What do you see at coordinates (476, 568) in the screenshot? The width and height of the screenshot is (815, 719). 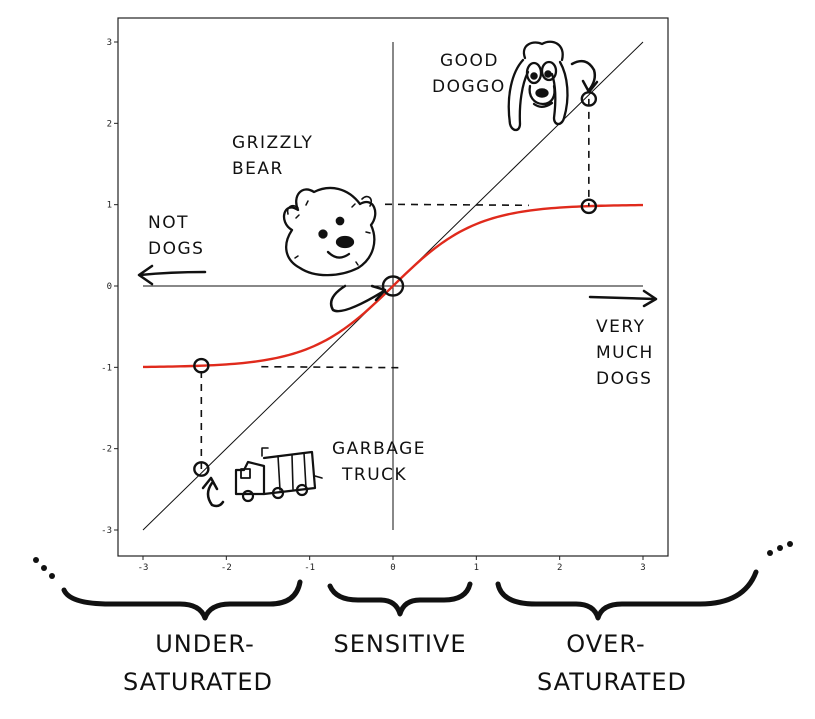 I see `x-tick-label: 1` at bounding box center [476, 568].